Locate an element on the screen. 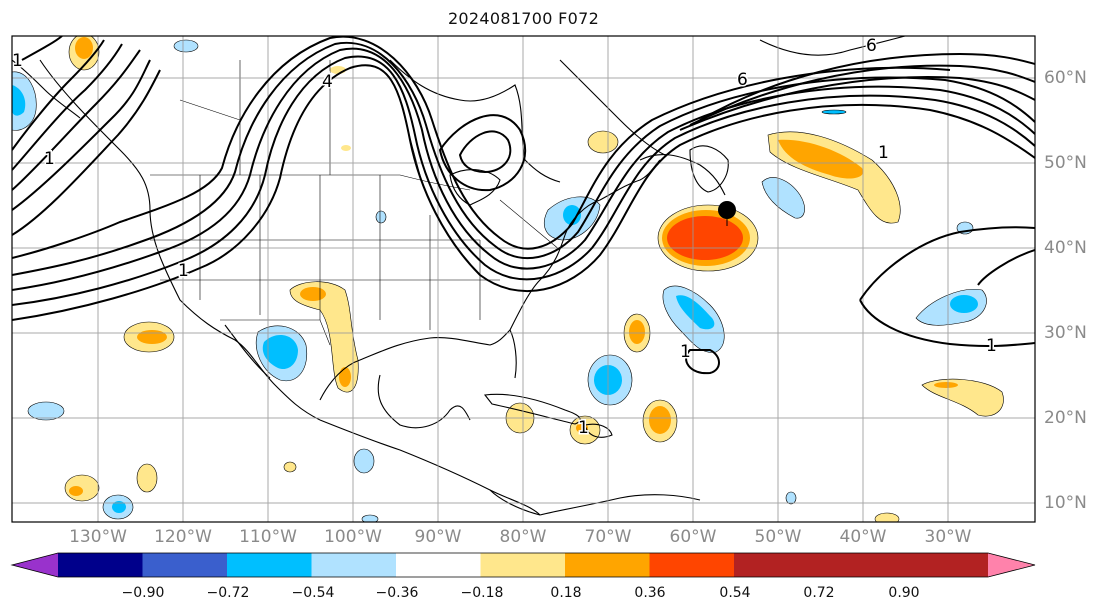  lon-label-130w: 130°W is located at coordinates (98, 537).